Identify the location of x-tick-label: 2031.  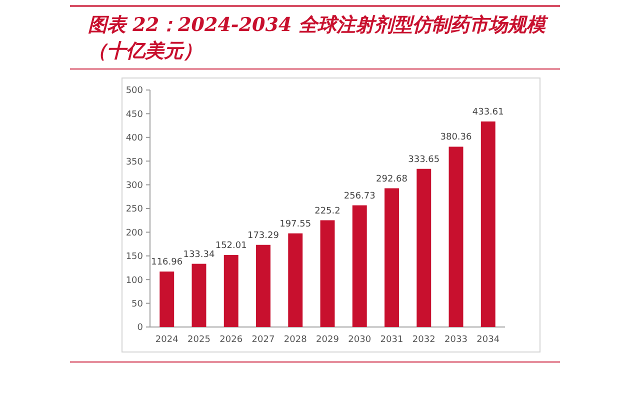
(392, 340).